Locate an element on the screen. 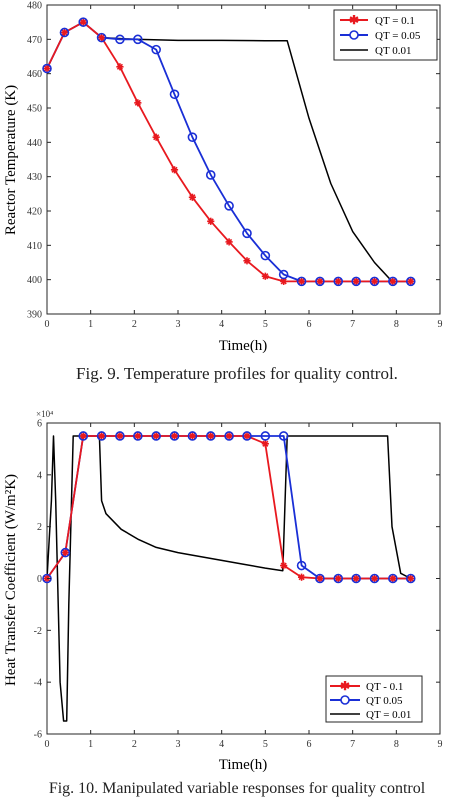 The height and width of the screenshot is (798, 474). y-tick-label: 420 is located at coordinates (34, 212).